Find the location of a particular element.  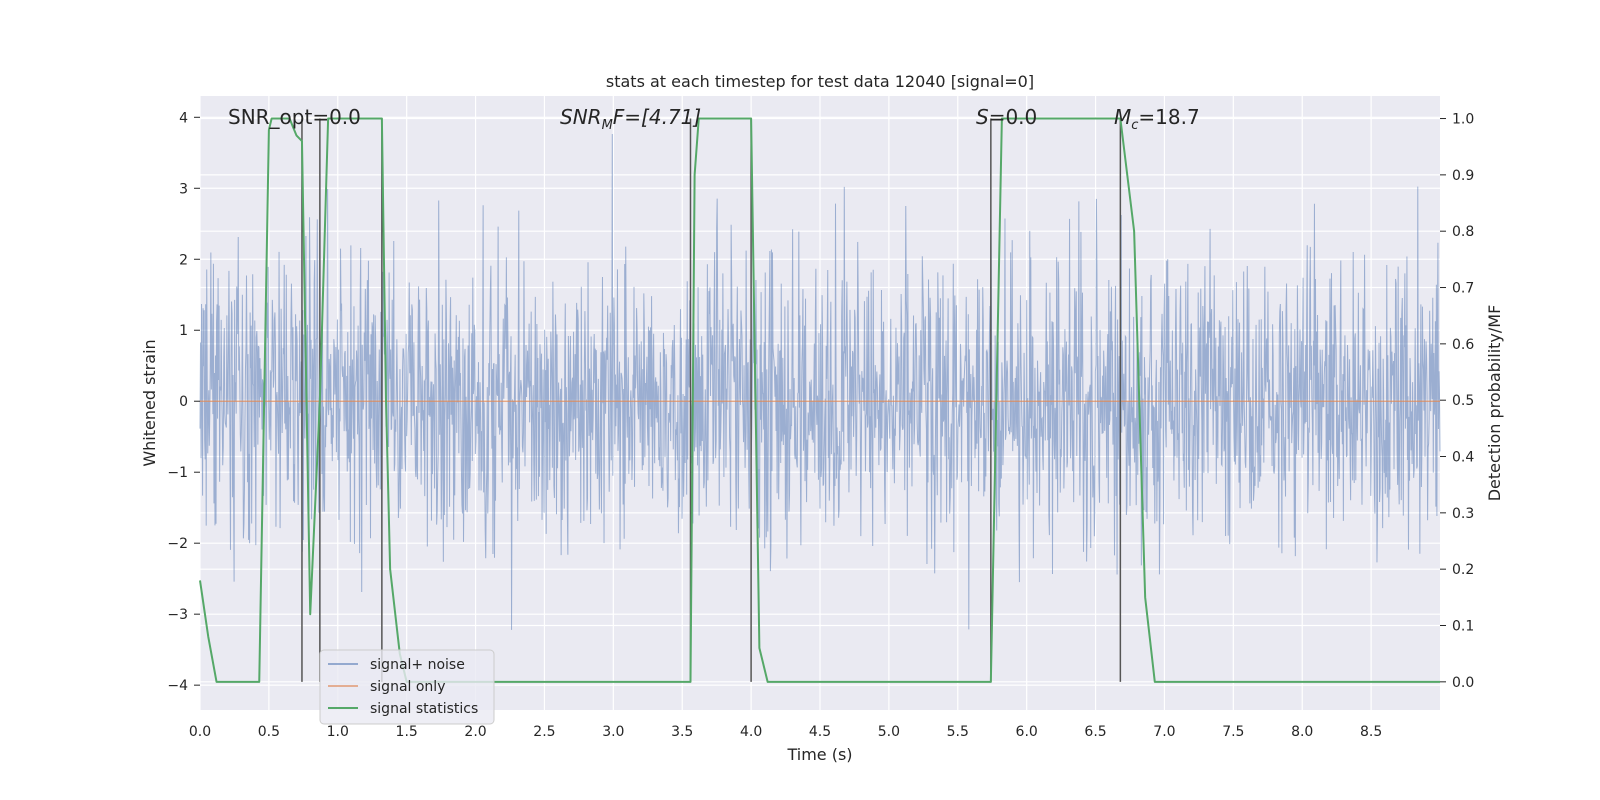

y-tick-label-right: 0.5 is located at coordinates (1463, 401).